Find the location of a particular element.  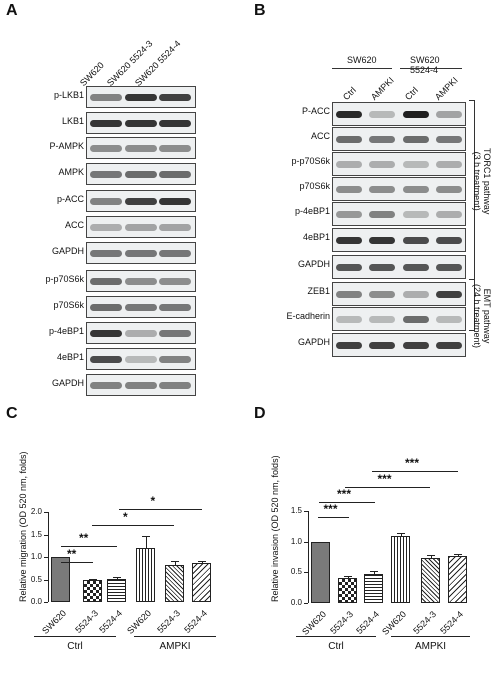

blot-row-label: P-AMPK is located at coordinates (66, 146).